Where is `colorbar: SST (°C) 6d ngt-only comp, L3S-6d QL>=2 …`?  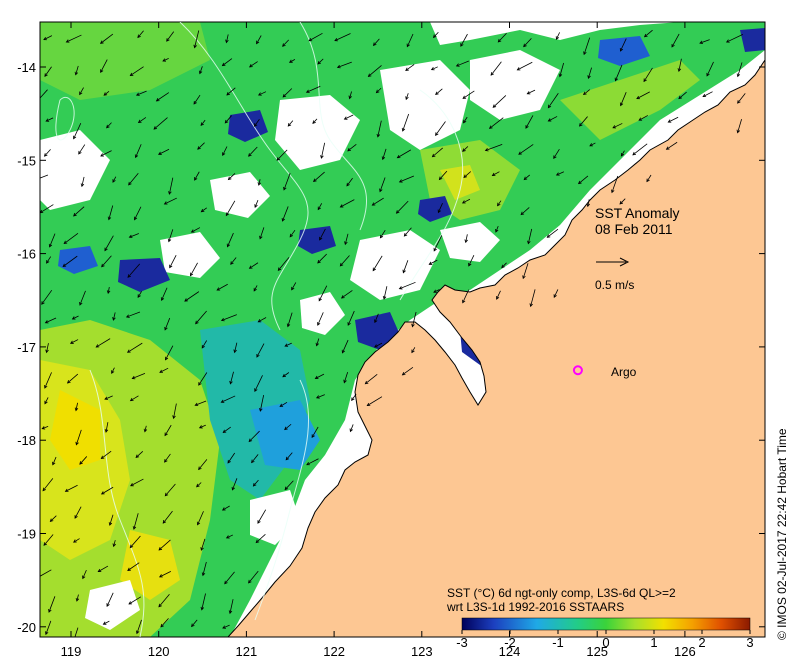 colorbar: SST (°C) 6d ngt-only comp, L3S-6d QL>=2 … is located at coordinates (600, 618).